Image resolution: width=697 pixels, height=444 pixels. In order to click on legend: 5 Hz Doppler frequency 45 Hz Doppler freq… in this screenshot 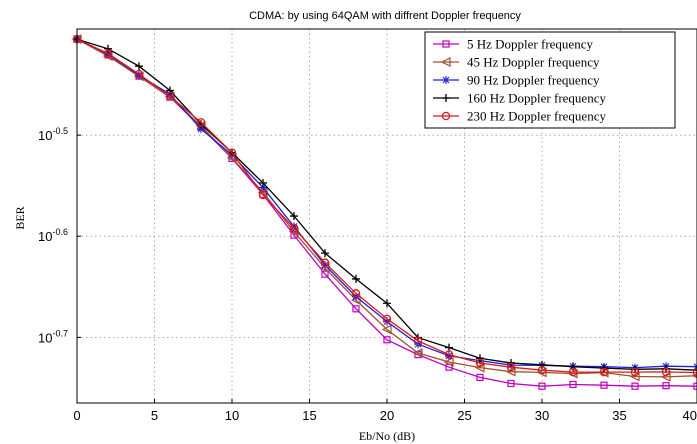, I will do `click(550, 80)`.